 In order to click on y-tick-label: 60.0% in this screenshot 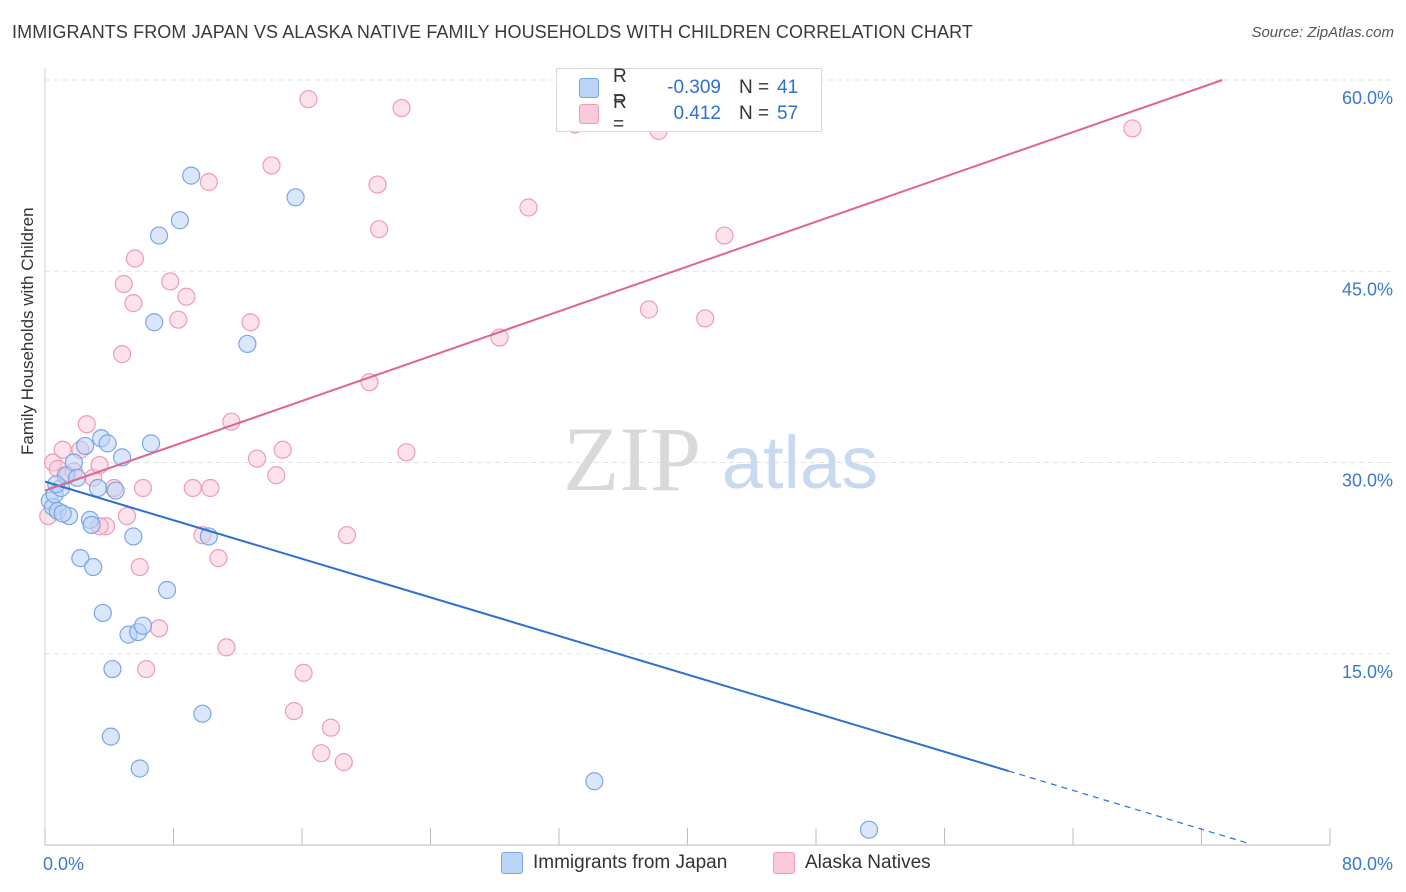, I will do `click(1367, 98)`.